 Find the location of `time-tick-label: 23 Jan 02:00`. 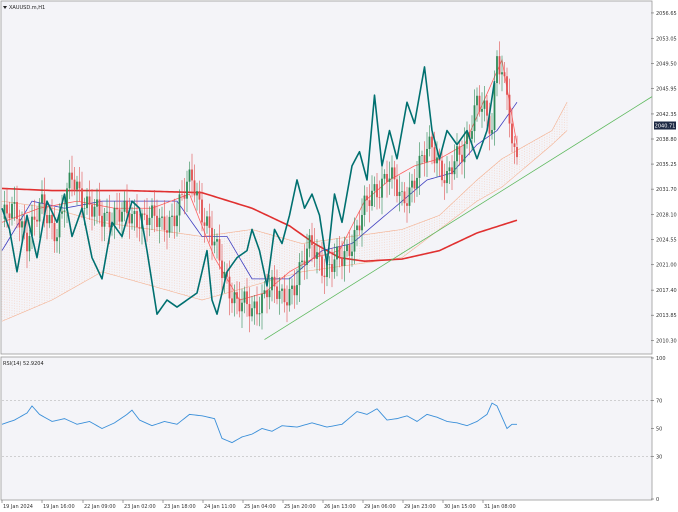

time-tick-label: 23 Jan 02:00 is located at coordinates (140, 507).